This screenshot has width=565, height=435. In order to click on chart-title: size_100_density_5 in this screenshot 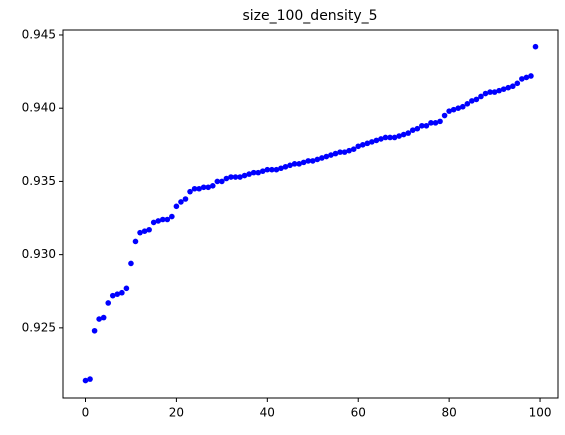, I will do `click(309, 16)`.